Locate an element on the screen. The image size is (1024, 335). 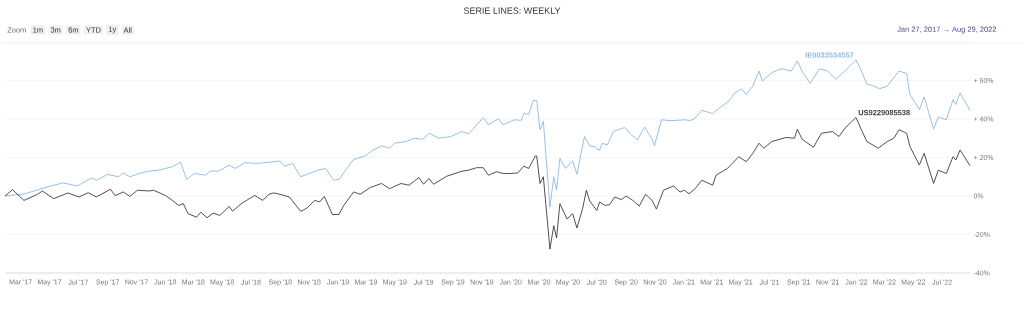
chart-title: SERIE LINES: WEEKLY is located at coordinates (512, 10).